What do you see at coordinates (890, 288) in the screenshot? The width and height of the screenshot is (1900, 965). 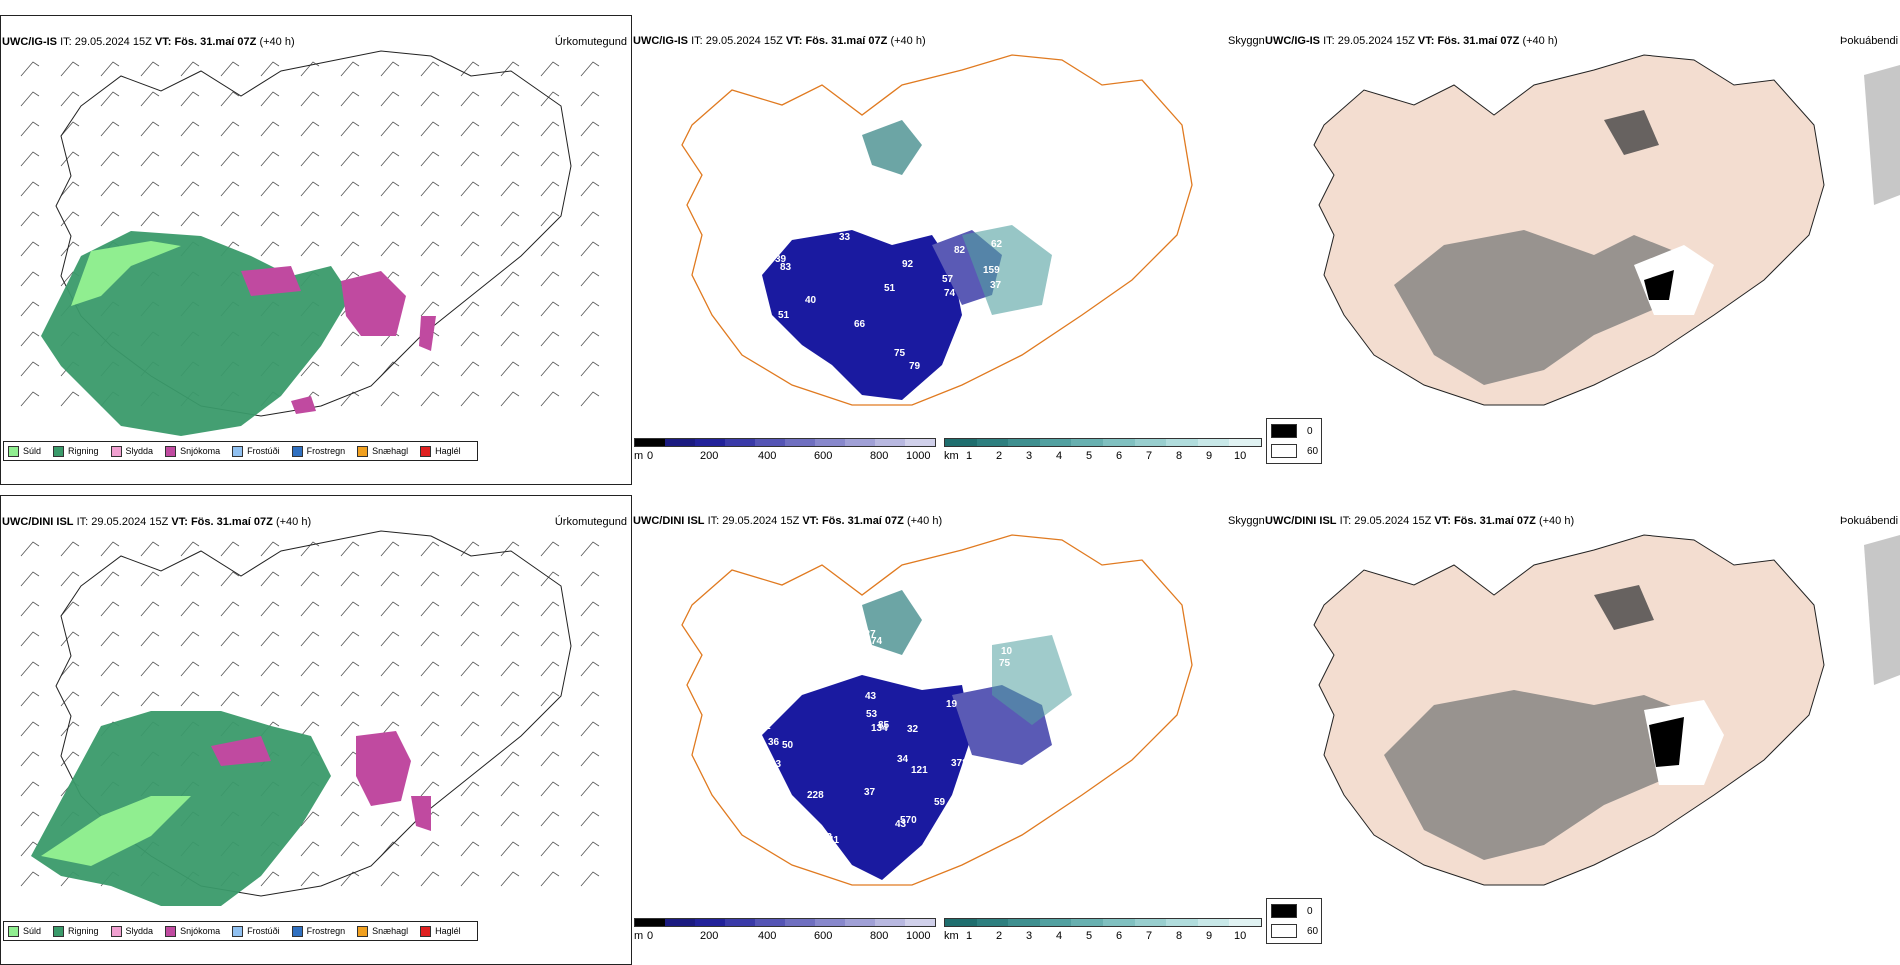 I see `ceiling-value-label: 51` at bounding box center [890, 288].